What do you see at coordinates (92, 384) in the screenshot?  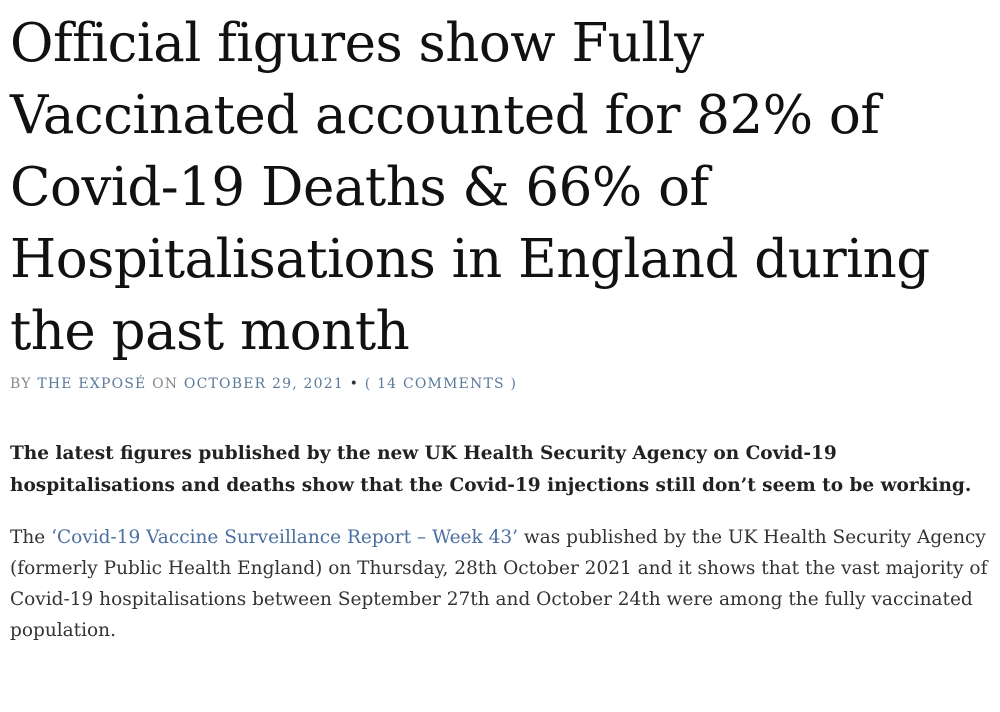 I see `author-link: THE EXPOSÉ` at bounding box center [92, 384].